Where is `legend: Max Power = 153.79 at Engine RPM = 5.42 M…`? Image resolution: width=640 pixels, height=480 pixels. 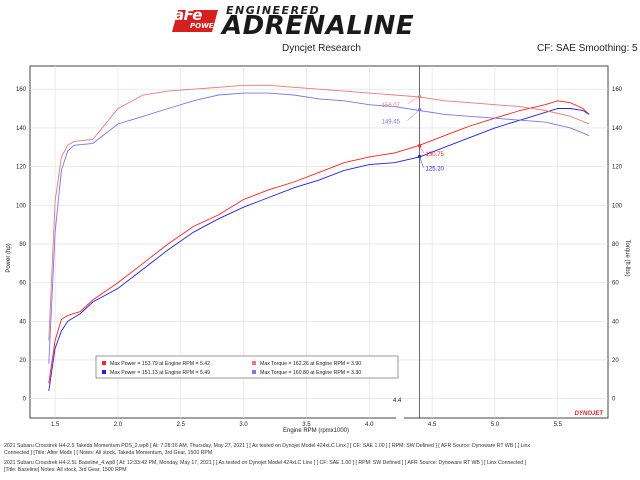 legend: Max Power = 153.79 at Engine RPM = 5.42 M… is located at coordinates (231, 368).